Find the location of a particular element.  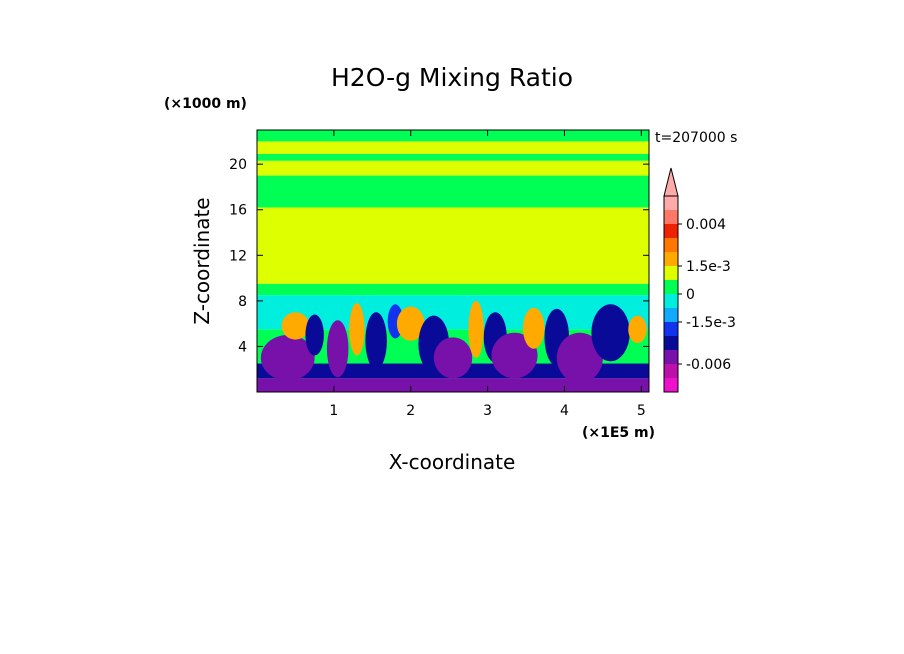

y-tick-label-4: 4 is located at coordinates (242, 347).